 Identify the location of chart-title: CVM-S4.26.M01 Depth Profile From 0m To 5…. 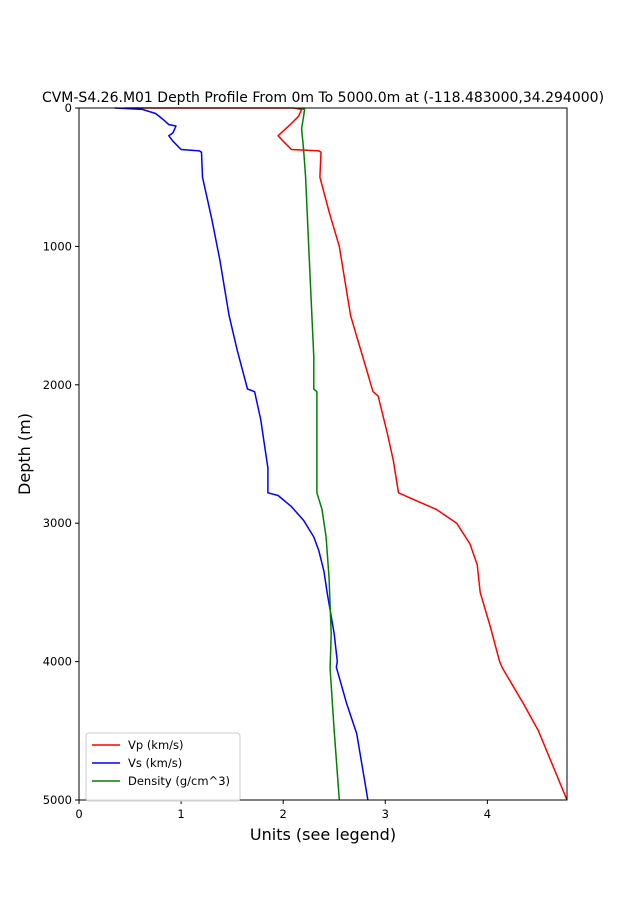
(323, 98).